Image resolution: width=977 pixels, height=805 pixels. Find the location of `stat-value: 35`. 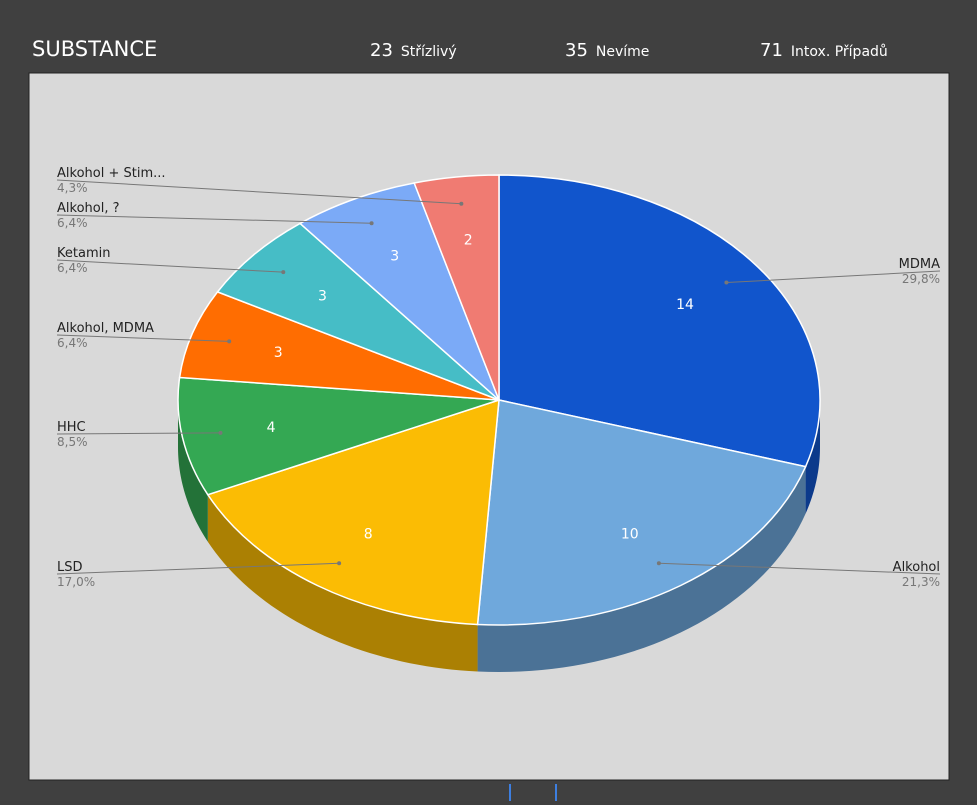

stat-value: 35 is located at coordinates (576, 50).